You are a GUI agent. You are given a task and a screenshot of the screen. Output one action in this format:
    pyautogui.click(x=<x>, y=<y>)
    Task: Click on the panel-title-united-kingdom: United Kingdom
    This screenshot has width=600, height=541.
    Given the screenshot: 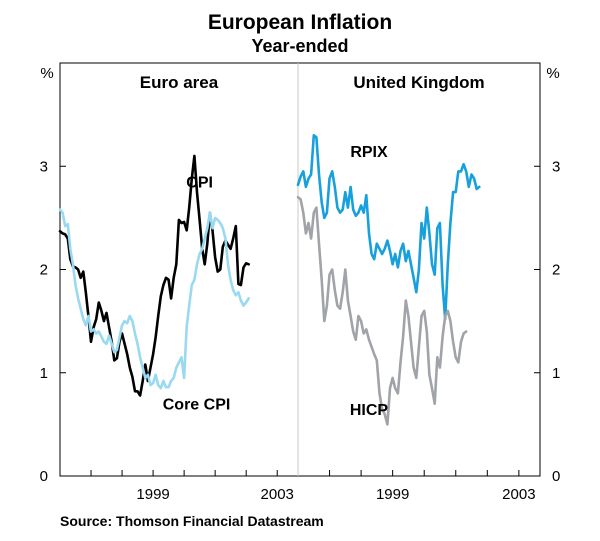 What is the action you would take?
    pyautogui.click(x=418, y=82)
    